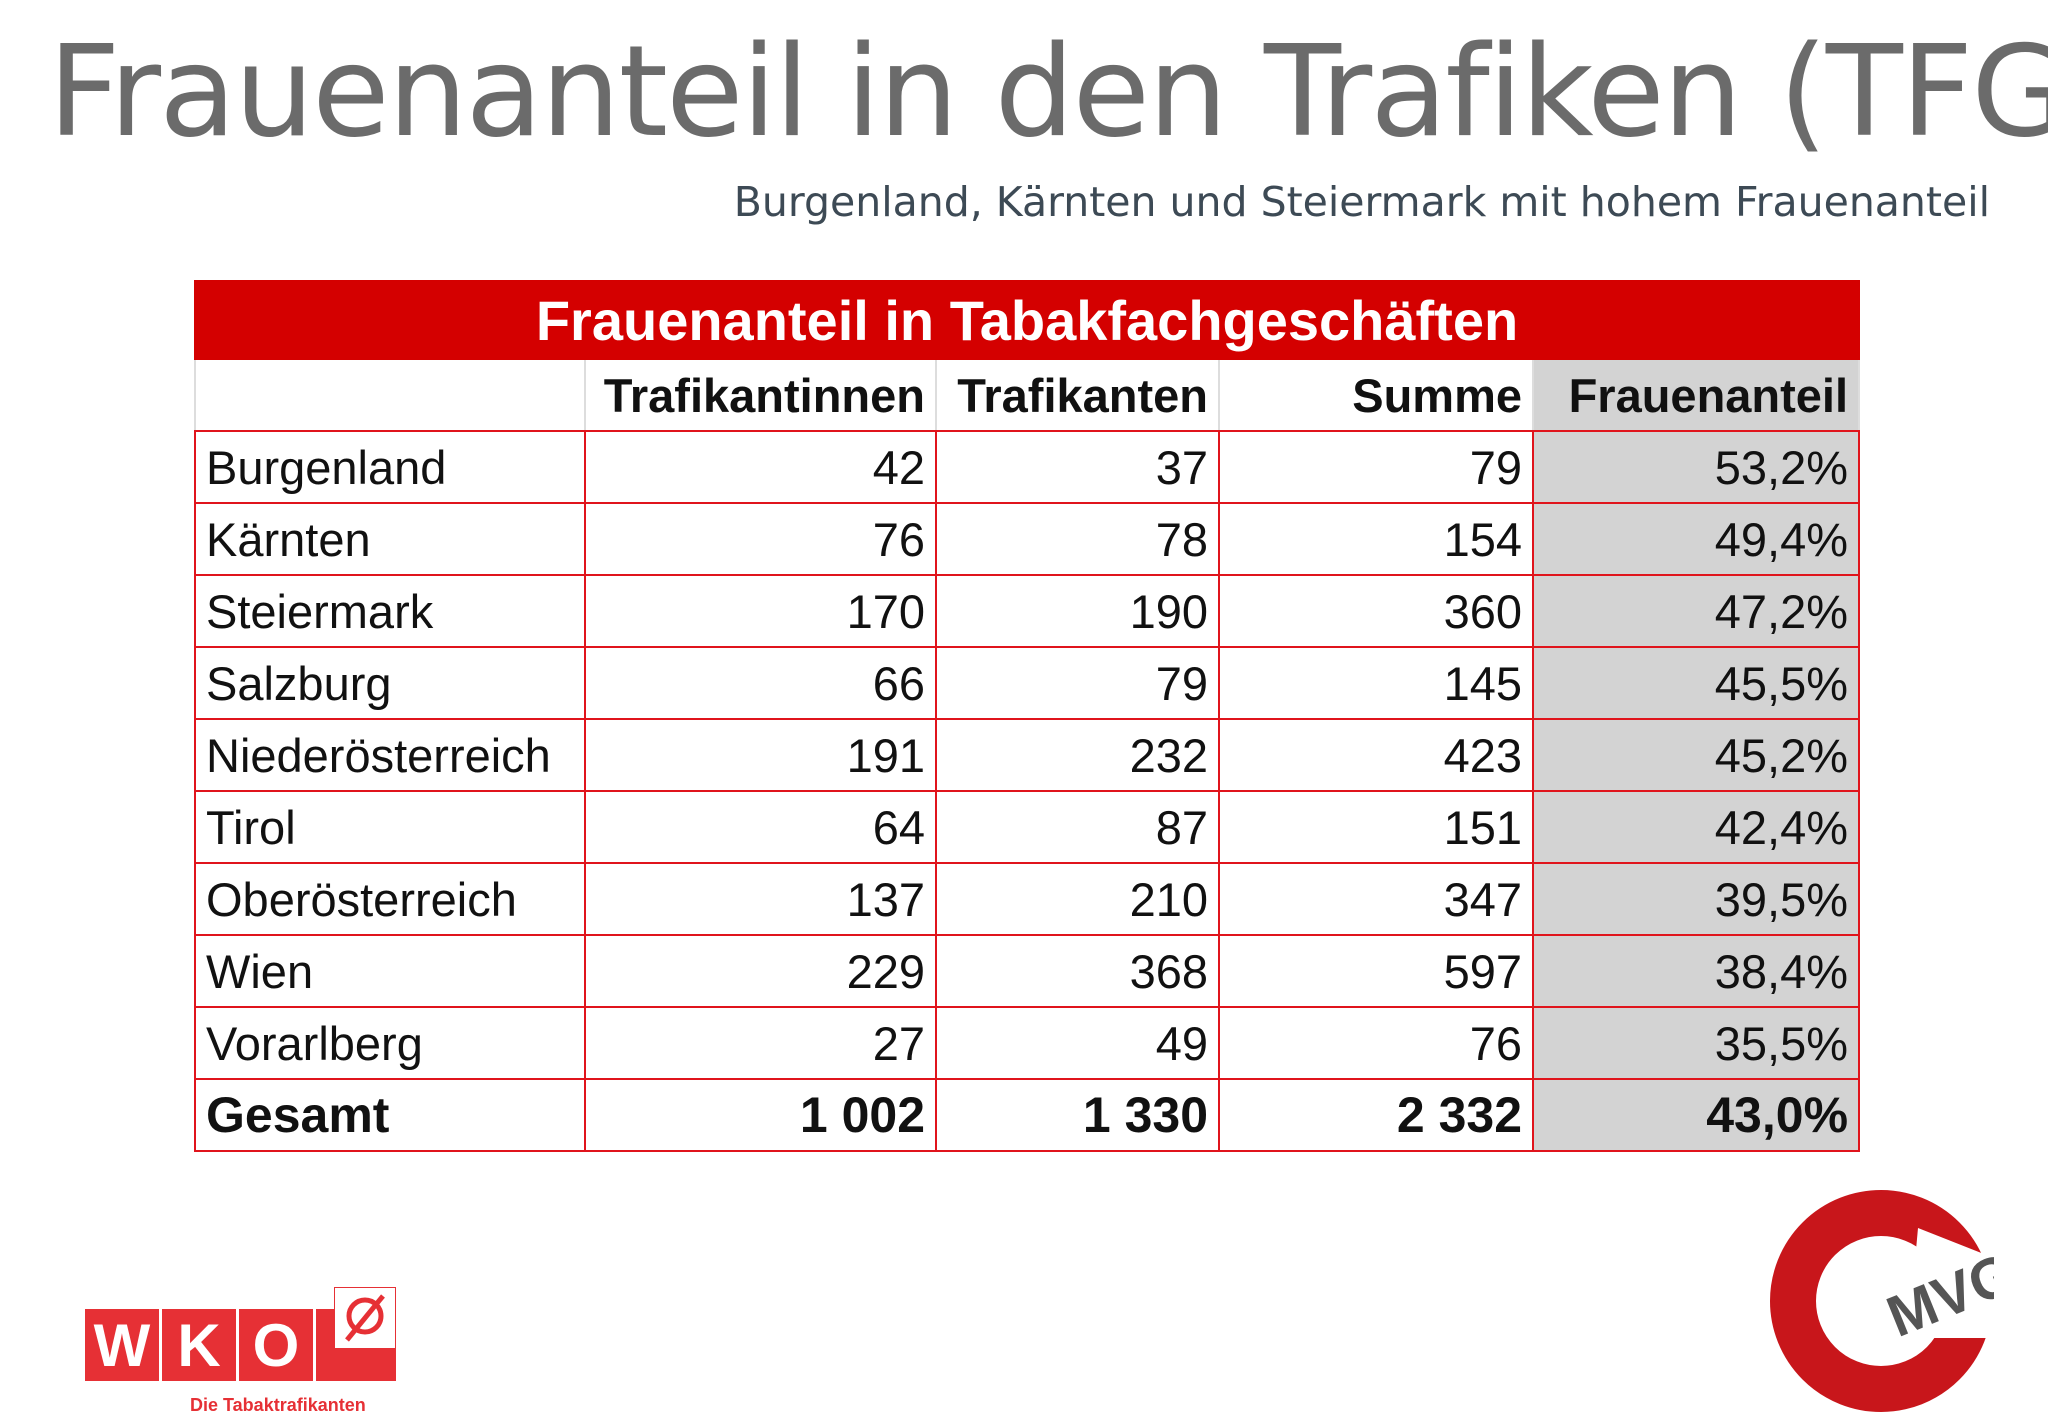  What do you see at coordinates (1376, 971) in the screenshot?
I see `value-cell: 597` at bounding box center [1376, 971].